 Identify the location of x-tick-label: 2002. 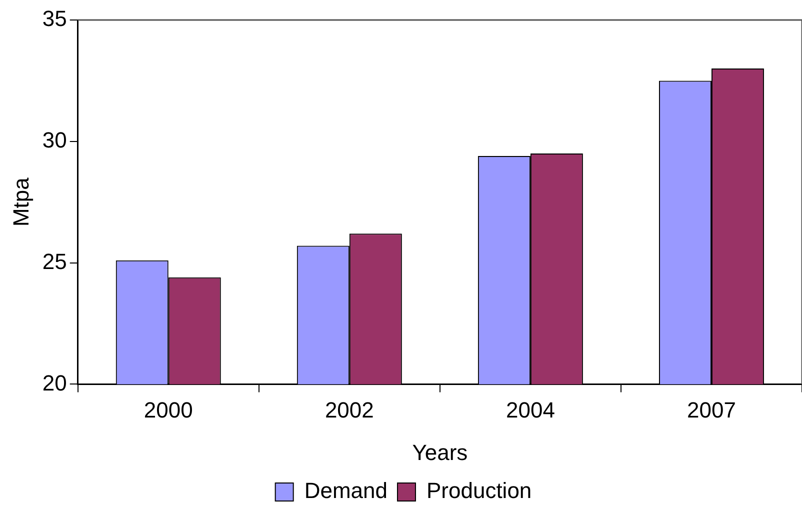
(349, 409).